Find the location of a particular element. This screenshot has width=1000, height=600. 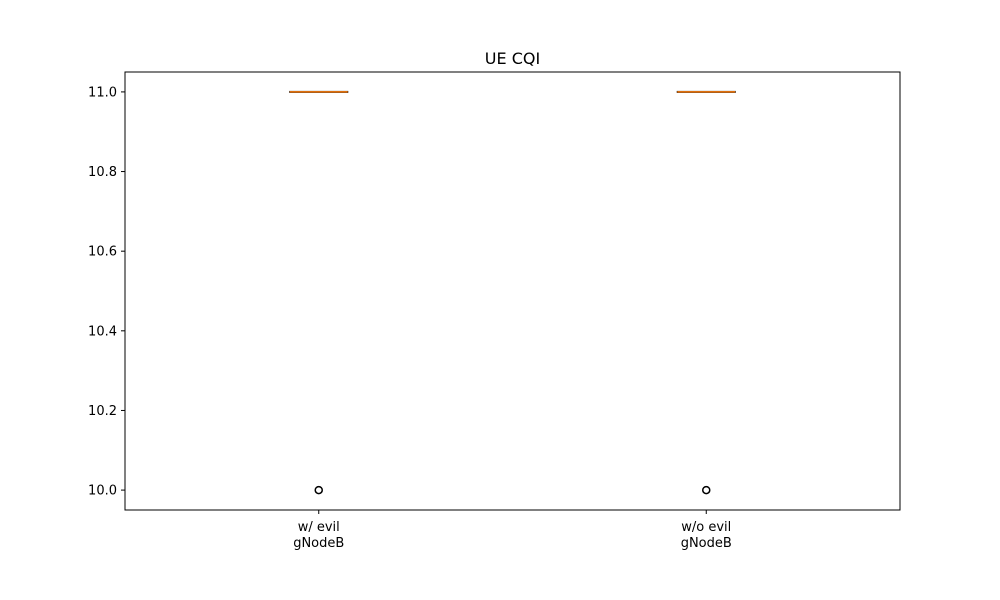

y-tick-label: 10.2 is located at coordinates (102, 411).